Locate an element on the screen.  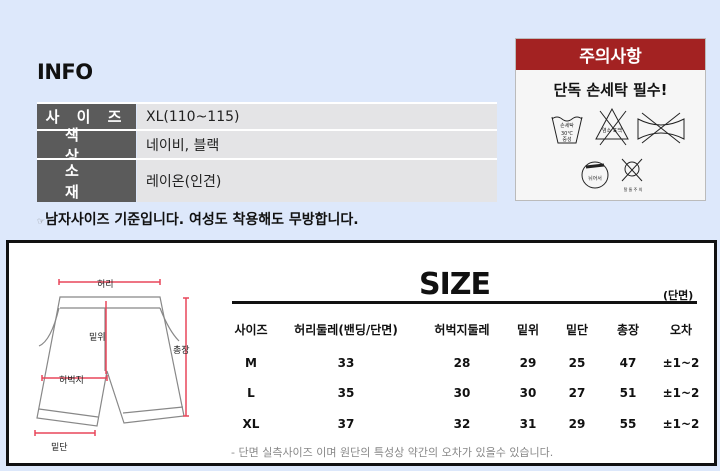
shorts-diagram is located at coordinates (111, 357).